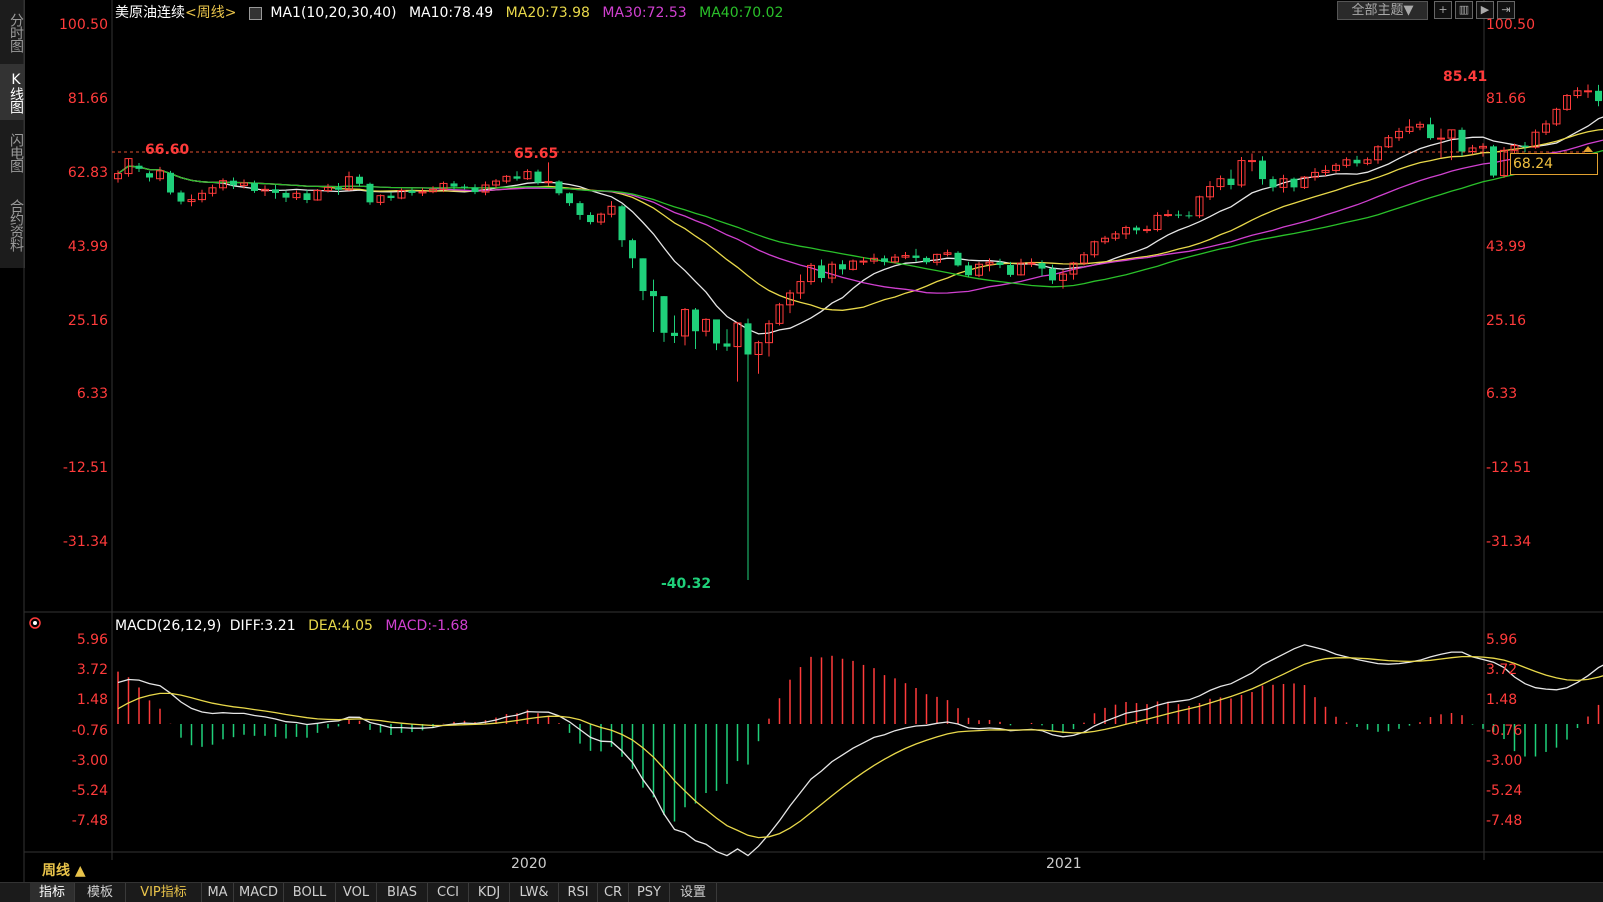 The image size is (1603, 902). Describe the element at coordinates (54, 468) in the screenshot. I see `price-tick-left: -12.51` at that location.